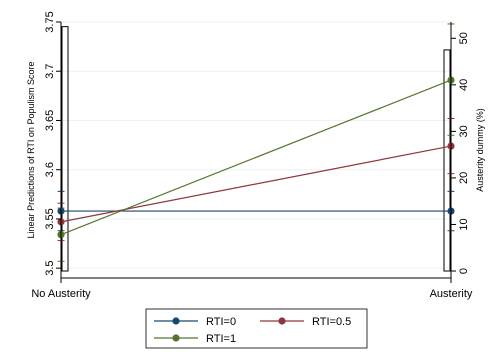 The width and height of the screenshot is (496, 364). Describe the element at coordinates (464, 271) in the screenshot. I see `right-tick-label-0: 0` at that location.